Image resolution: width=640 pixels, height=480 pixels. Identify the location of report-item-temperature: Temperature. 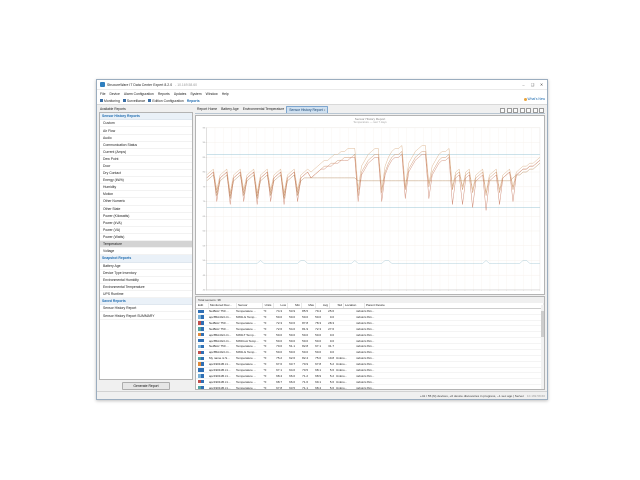
(146, 244).